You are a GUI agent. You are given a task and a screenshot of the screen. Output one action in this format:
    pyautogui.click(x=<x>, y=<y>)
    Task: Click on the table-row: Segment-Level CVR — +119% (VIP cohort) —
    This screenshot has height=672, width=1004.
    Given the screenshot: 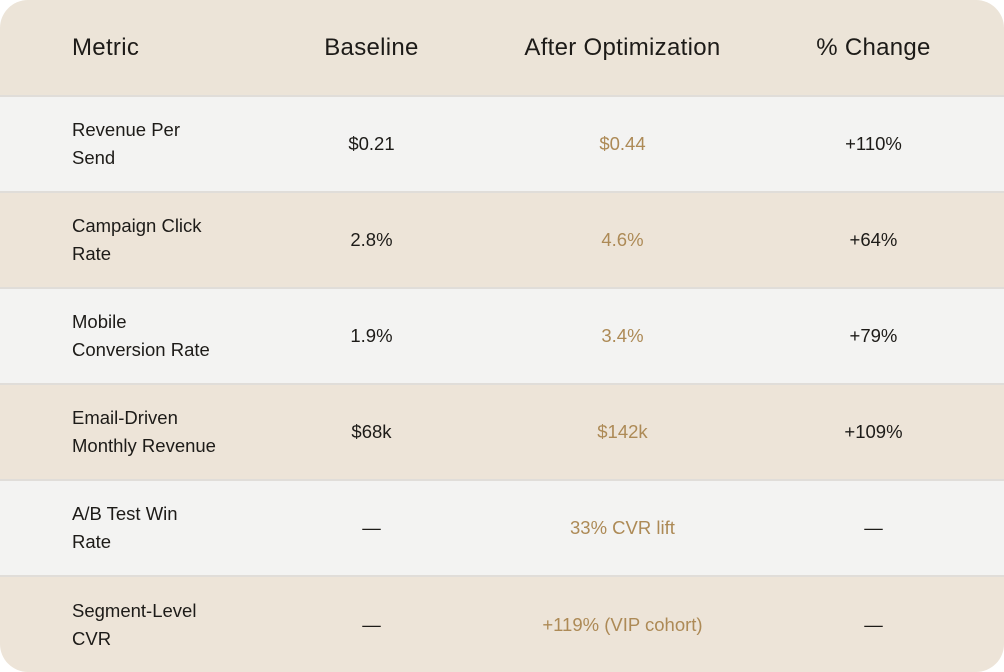 What is the action you would take?
    pyautogui.click(x=502, y=623)
    